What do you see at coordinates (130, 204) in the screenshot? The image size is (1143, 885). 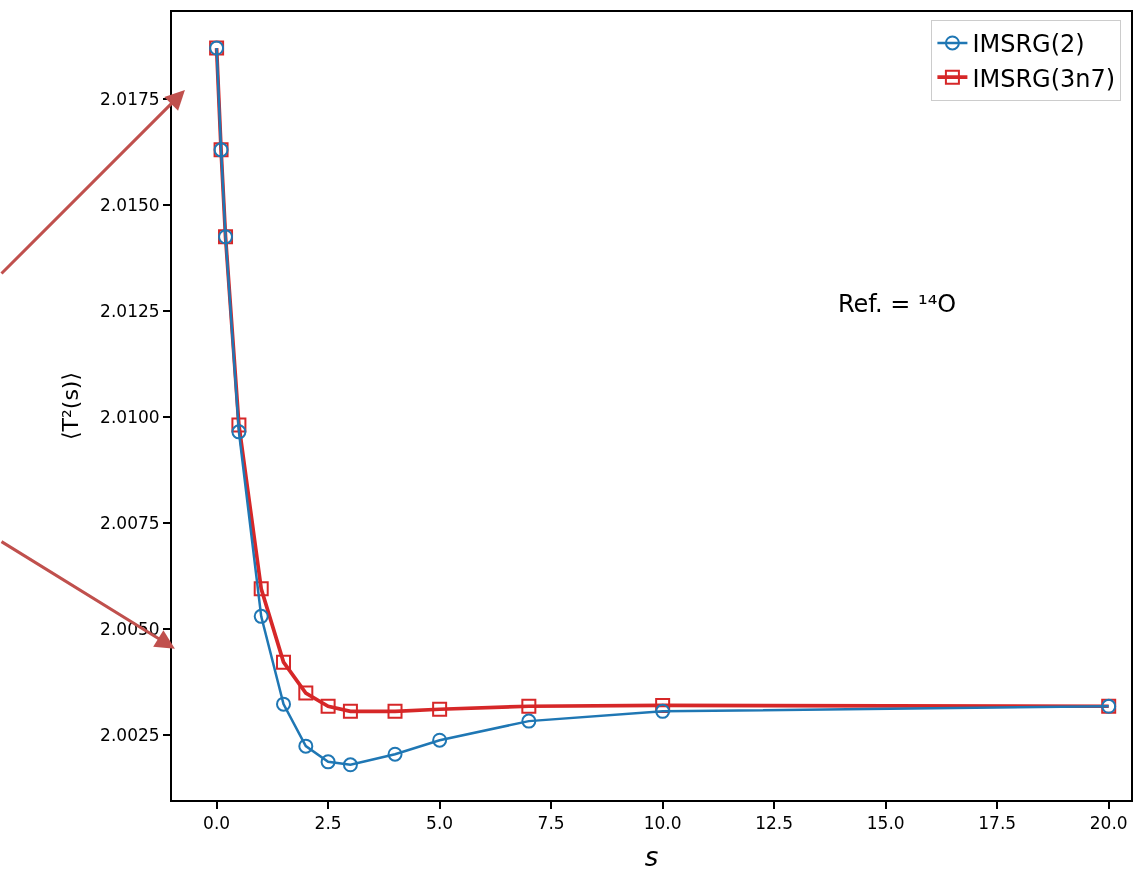 I see `y-tick-label: 2.0150` at bounding box center [130, 204].